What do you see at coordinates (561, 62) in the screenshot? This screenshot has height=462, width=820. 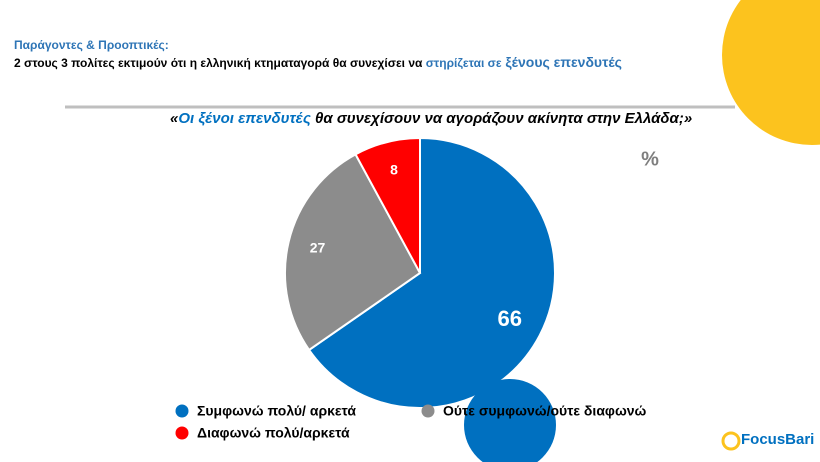 I see `subtitle-part: ξένους επενδυτές` at bounding box center [561, 62].